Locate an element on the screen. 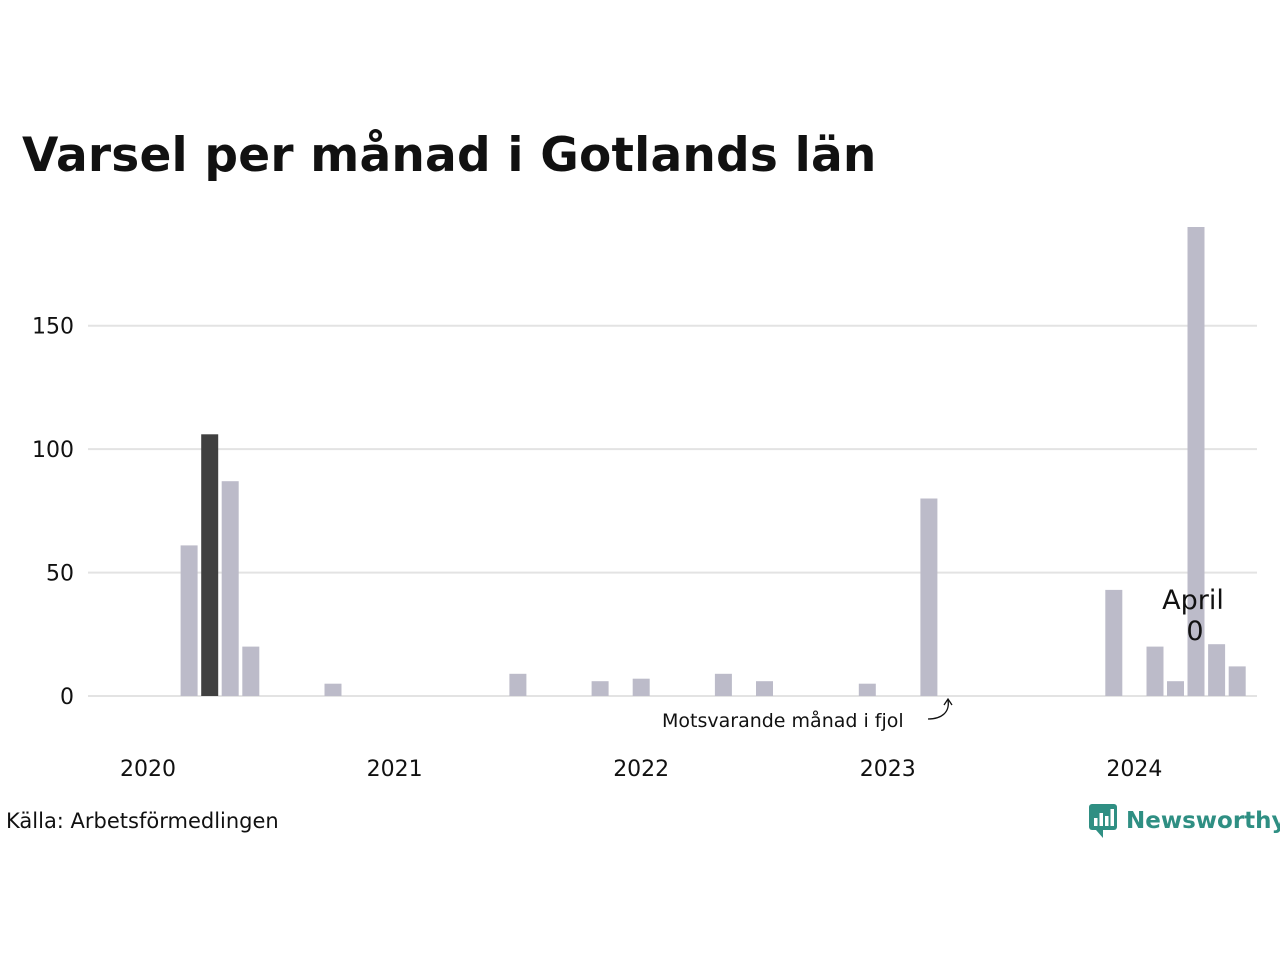 This screenshot has width=1280, height=960. end-value-label: April 0 is located at coordinates (1193, 616).